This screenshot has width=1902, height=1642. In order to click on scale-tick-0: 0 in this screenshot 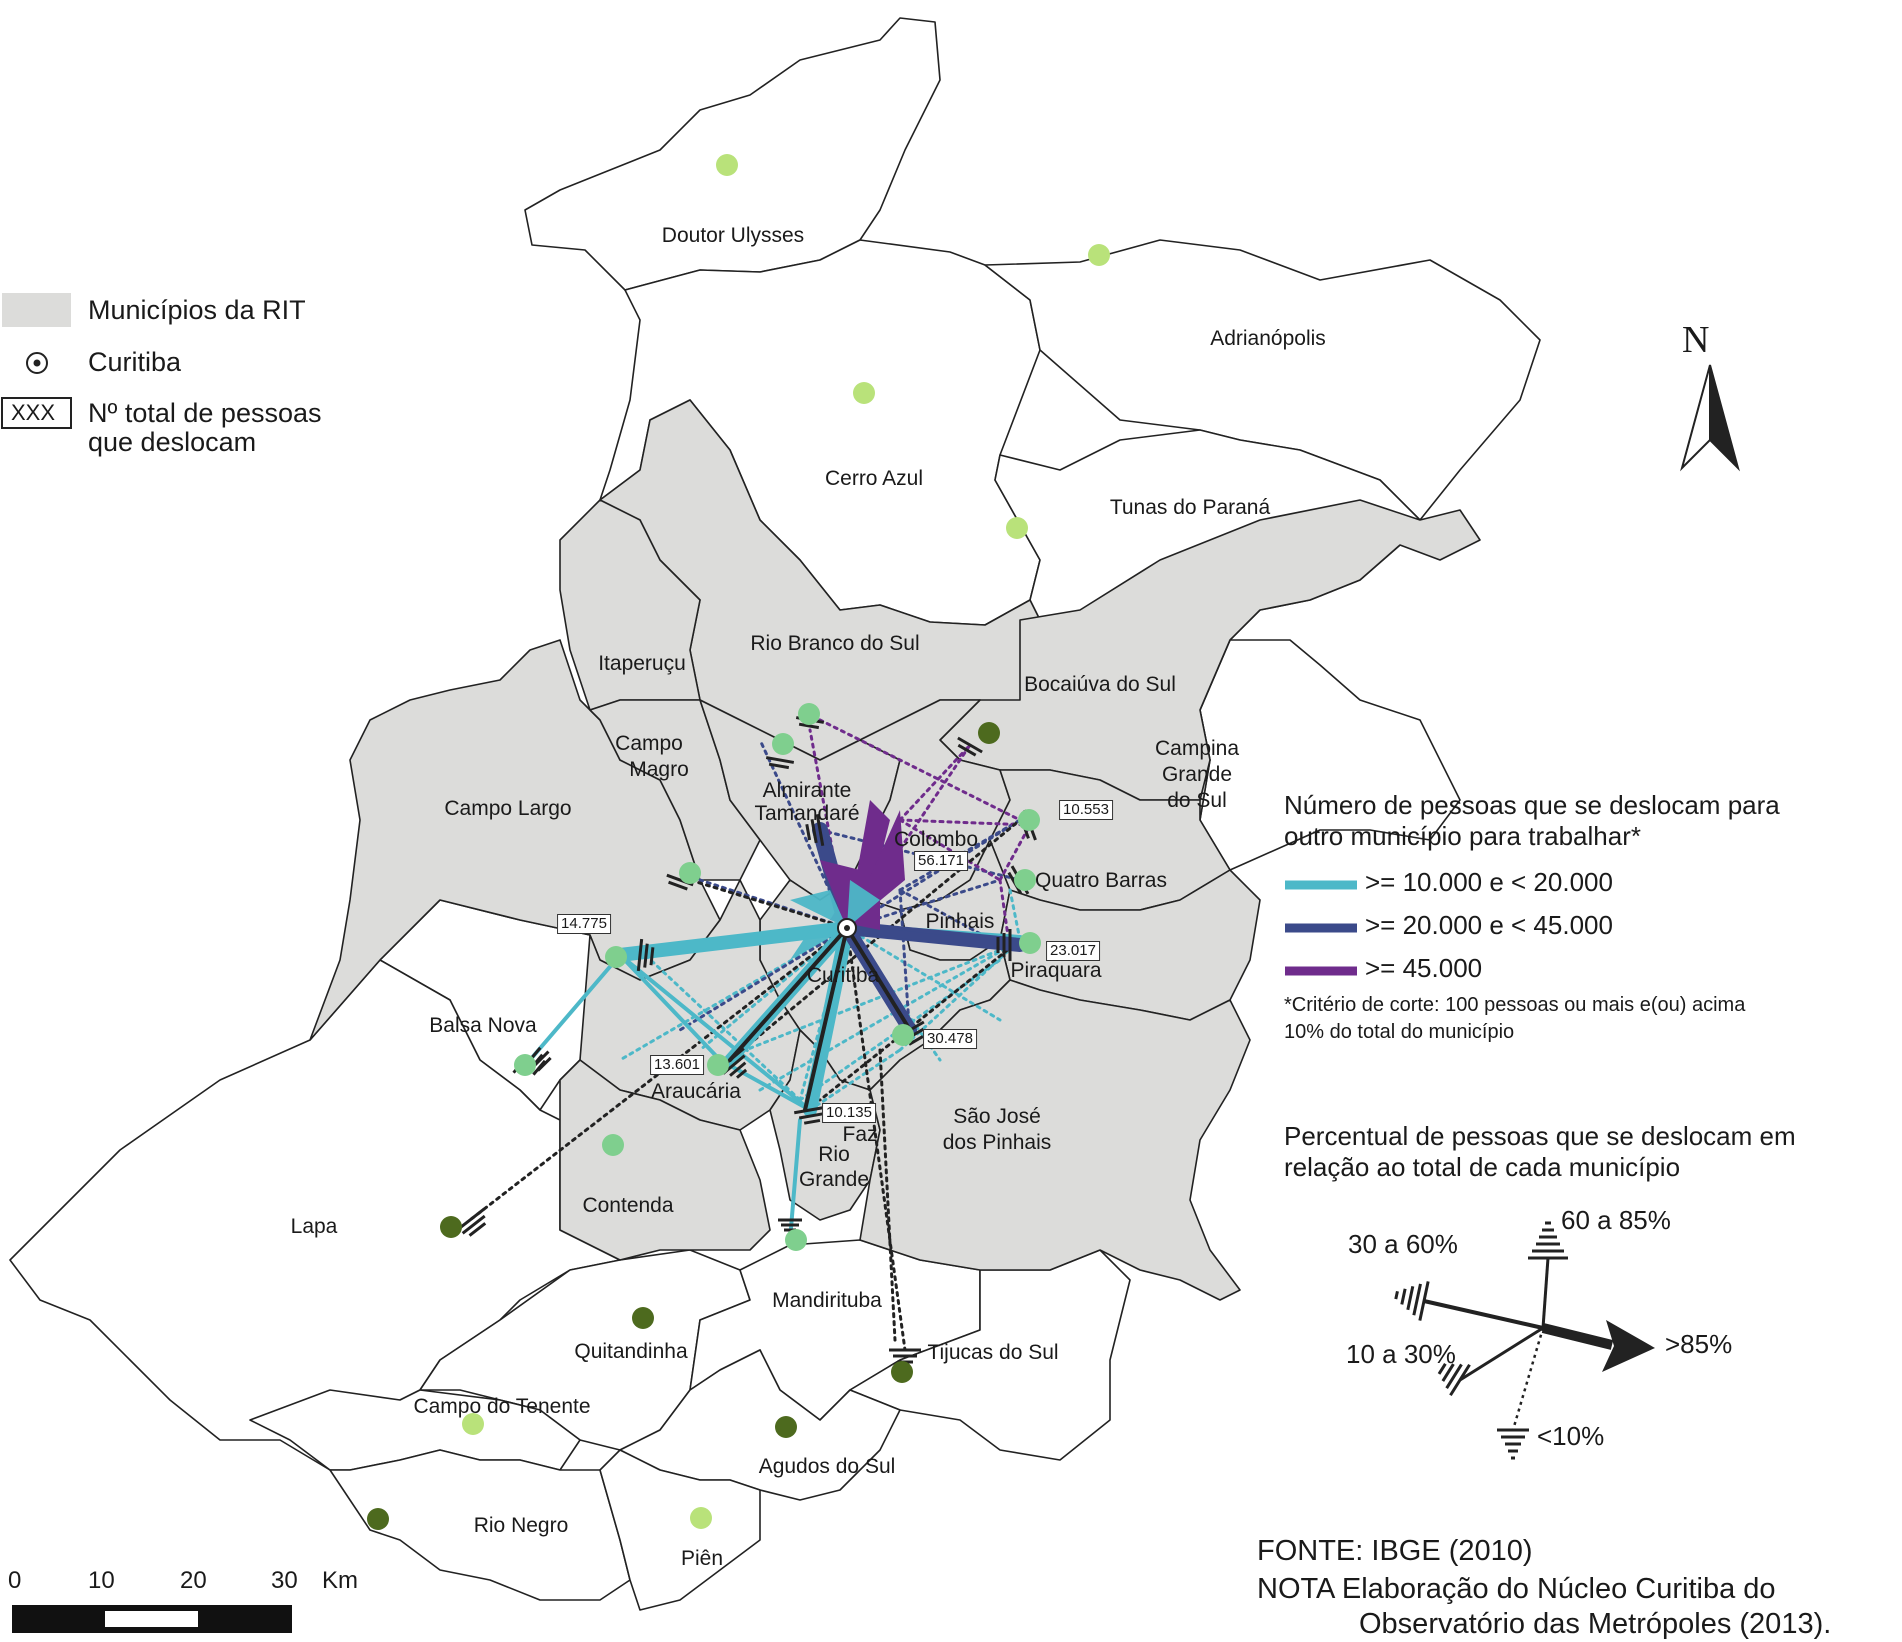, I will do `click(15, 1580)`.